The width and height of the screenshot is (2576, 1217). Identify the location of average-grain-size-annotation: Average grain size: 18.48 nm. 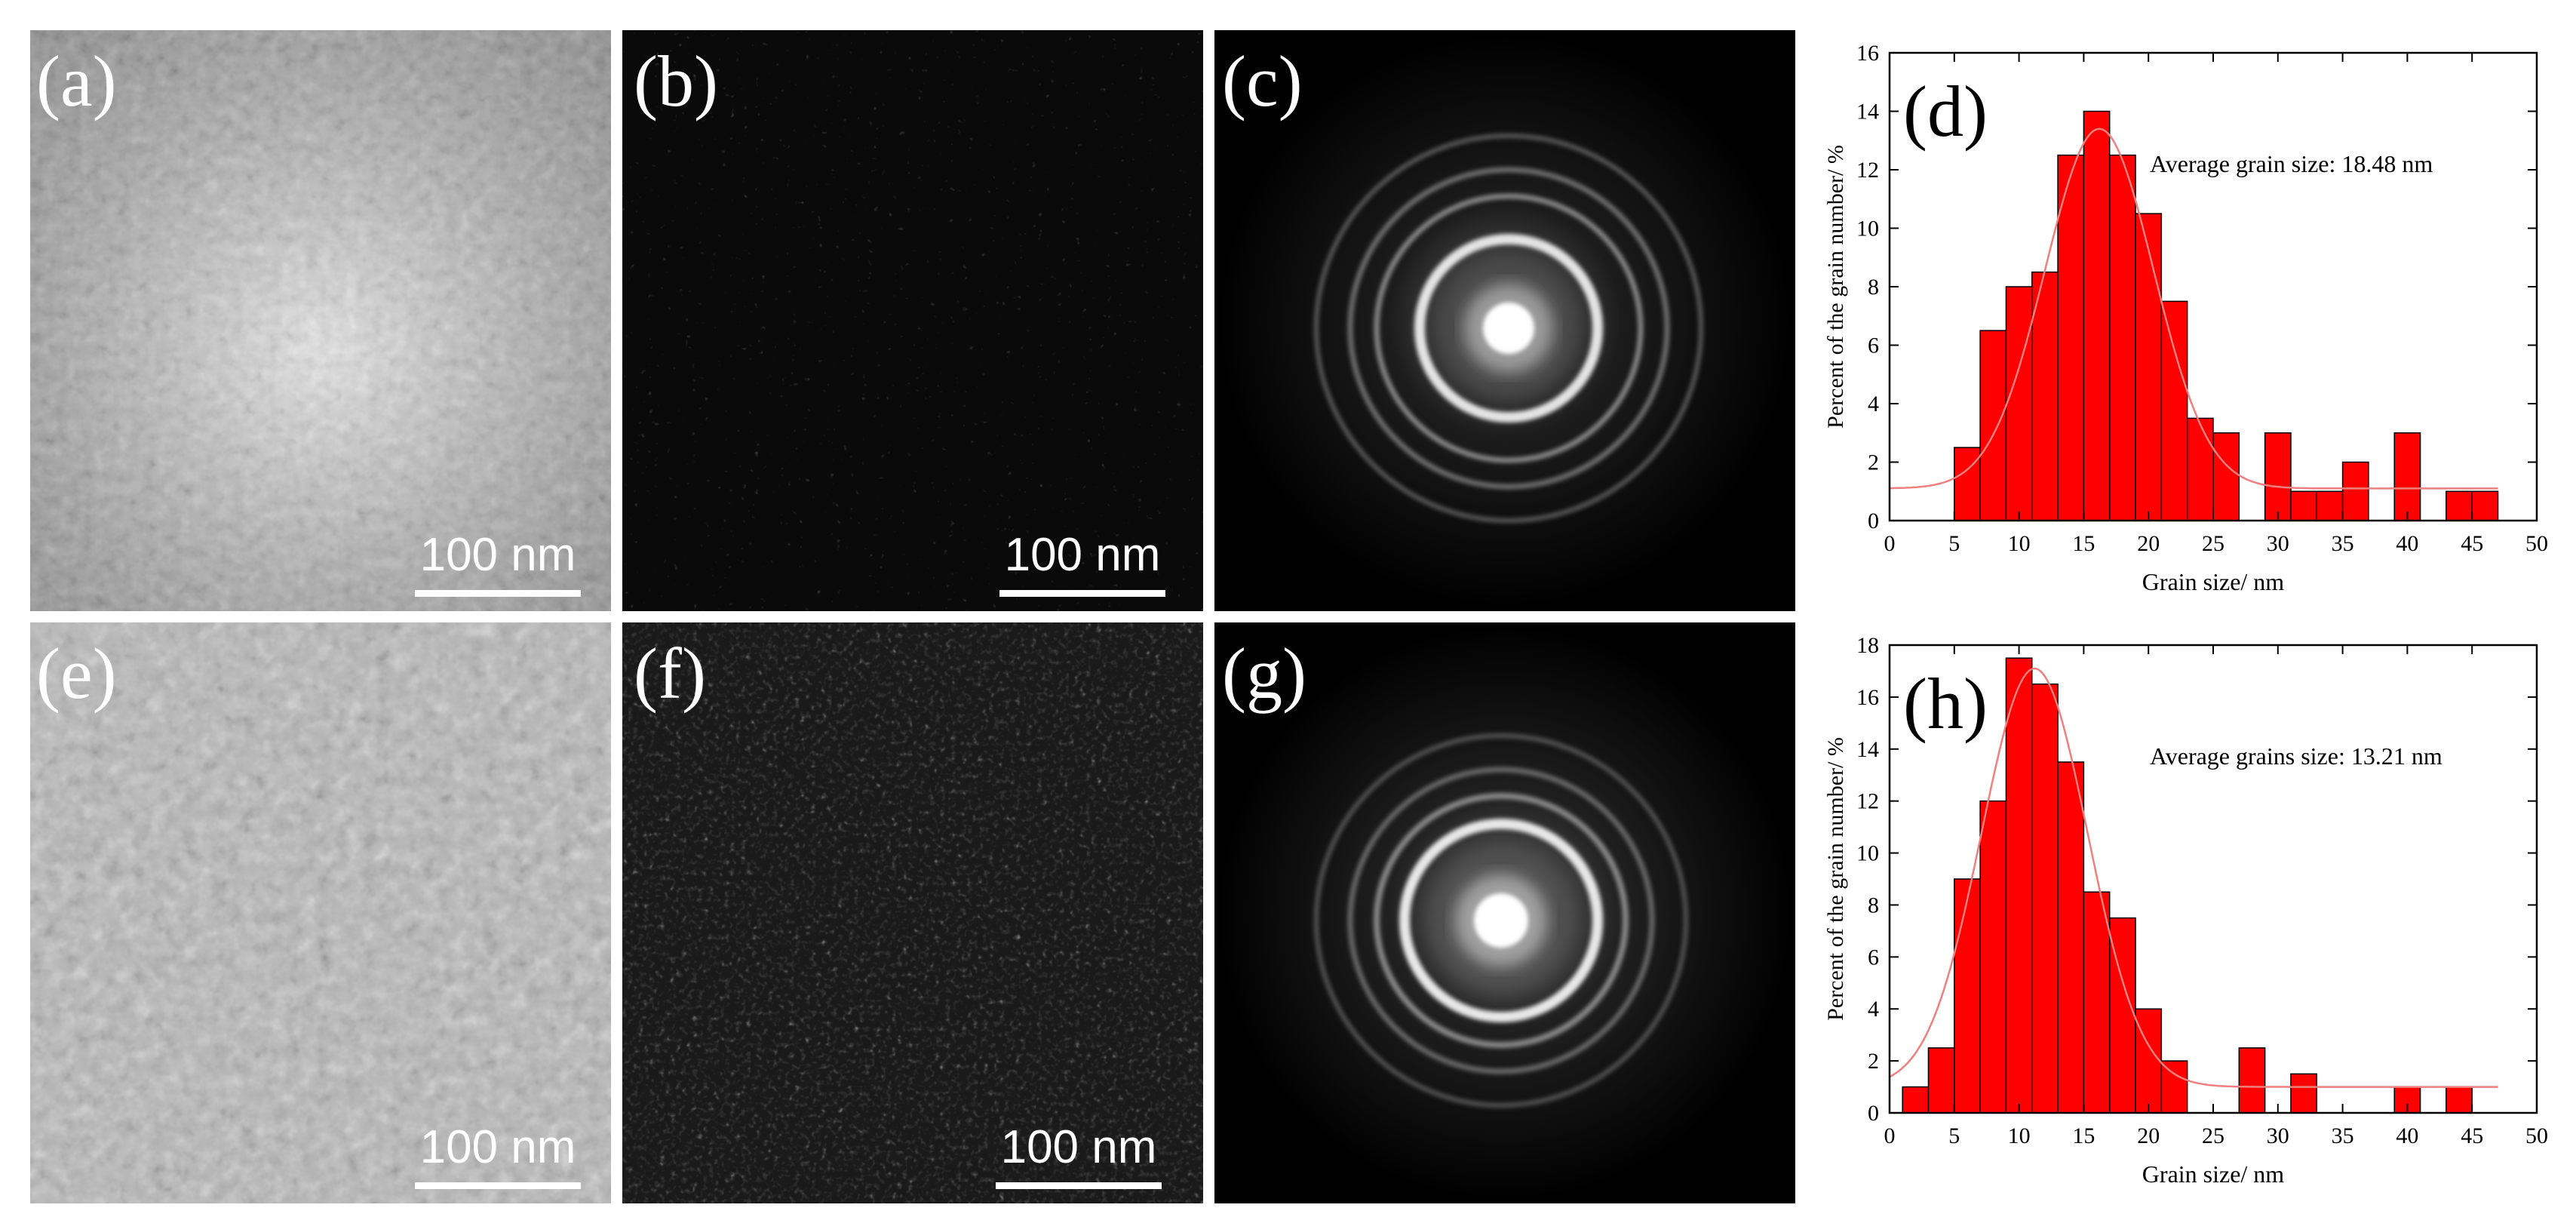
(2291, 163).